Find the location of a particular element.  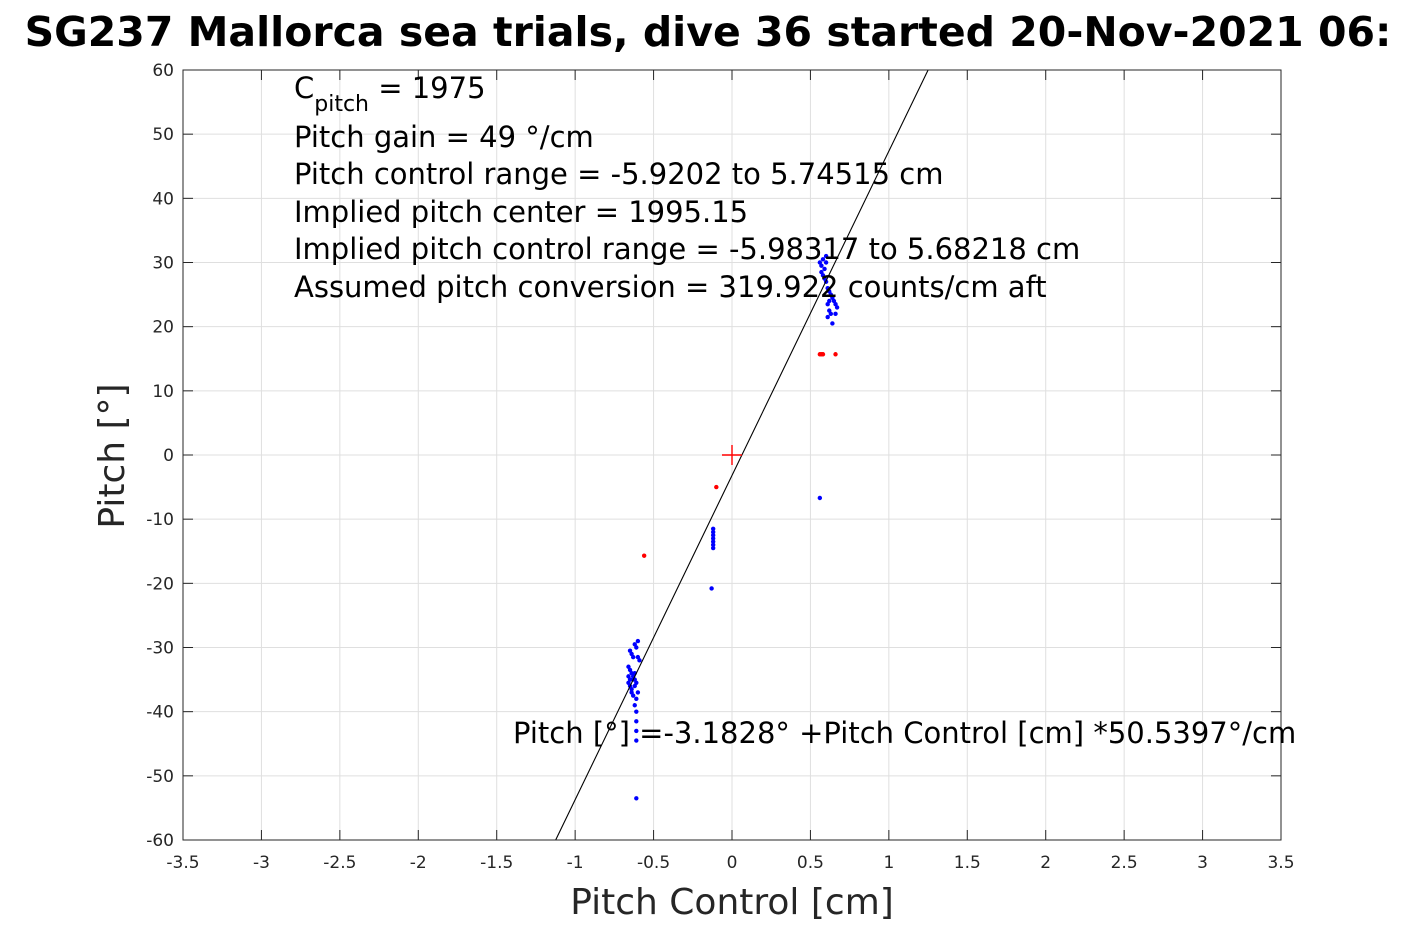

x-tick-label: -3 is located at coordinates (261, 863).